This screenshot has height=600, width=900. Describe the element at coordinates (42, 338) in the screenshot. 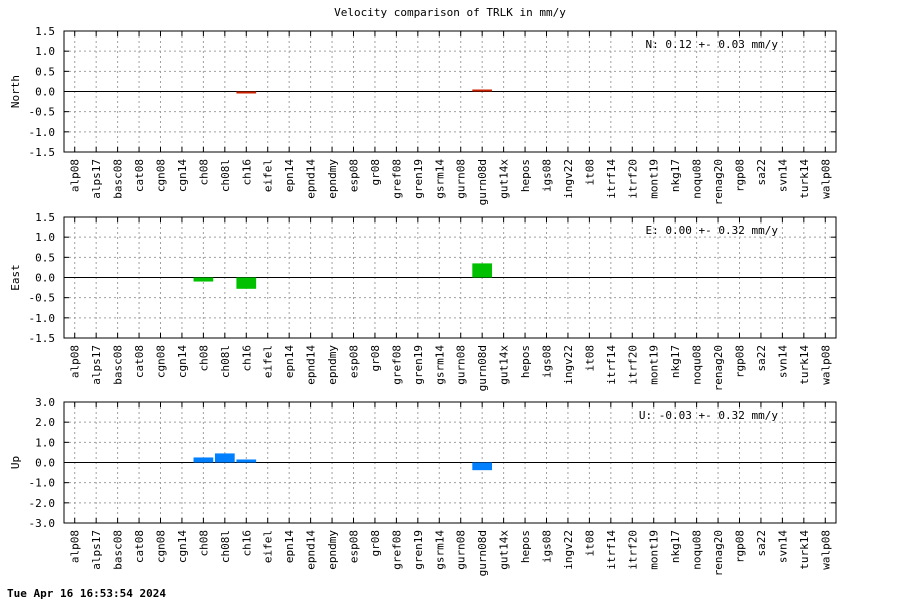

I see `y-tick-label: -1.5` at that location.